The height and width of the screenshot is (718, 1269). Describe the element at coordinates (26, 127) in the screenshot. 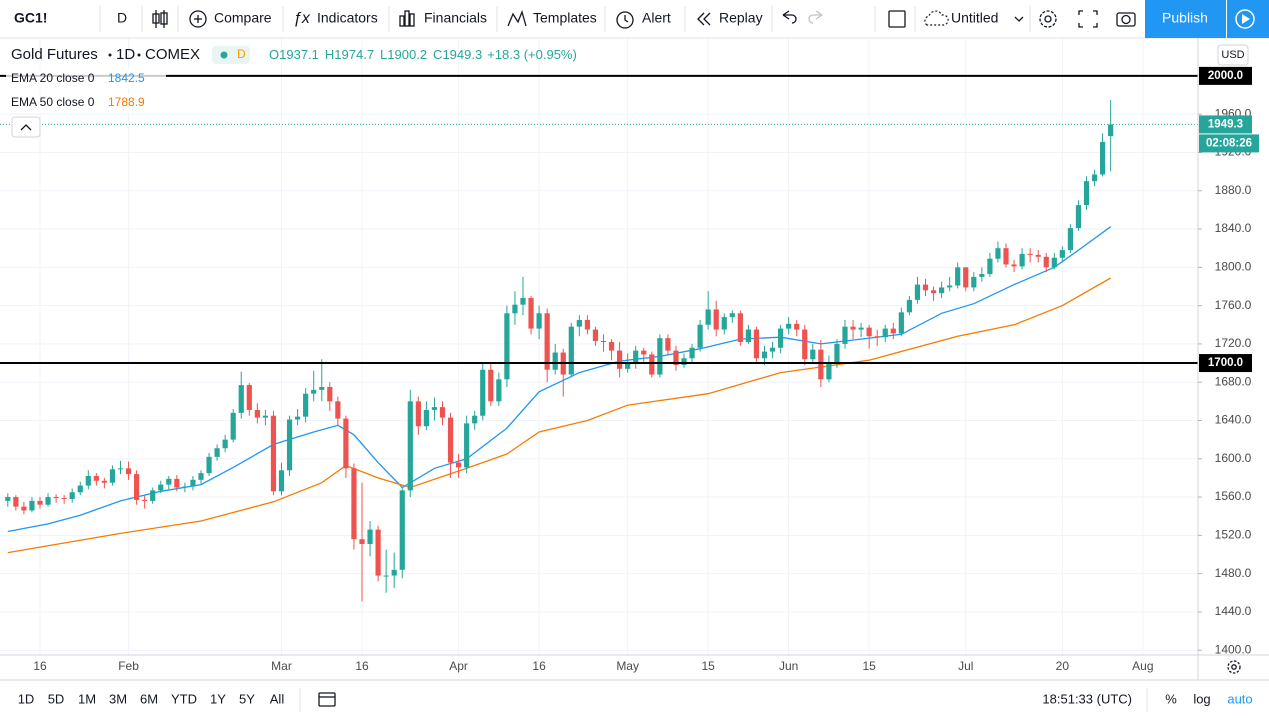

I see `collapse-legend-button` at that location.